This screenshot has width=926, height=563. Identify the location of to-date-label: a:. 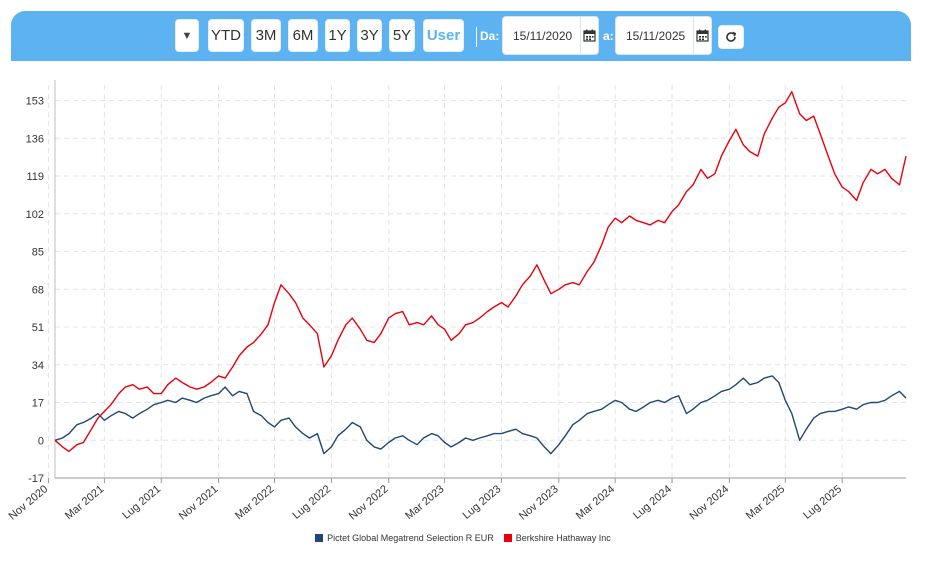
(608, 36).